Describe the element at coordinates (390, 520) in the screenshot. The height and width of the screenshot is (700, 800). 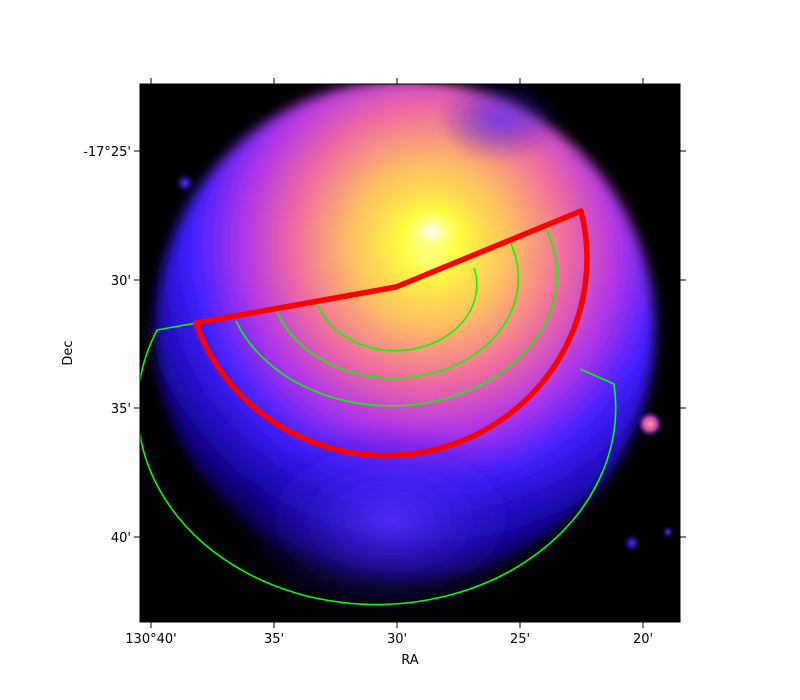
I see `emission-lower-extension` at that location.